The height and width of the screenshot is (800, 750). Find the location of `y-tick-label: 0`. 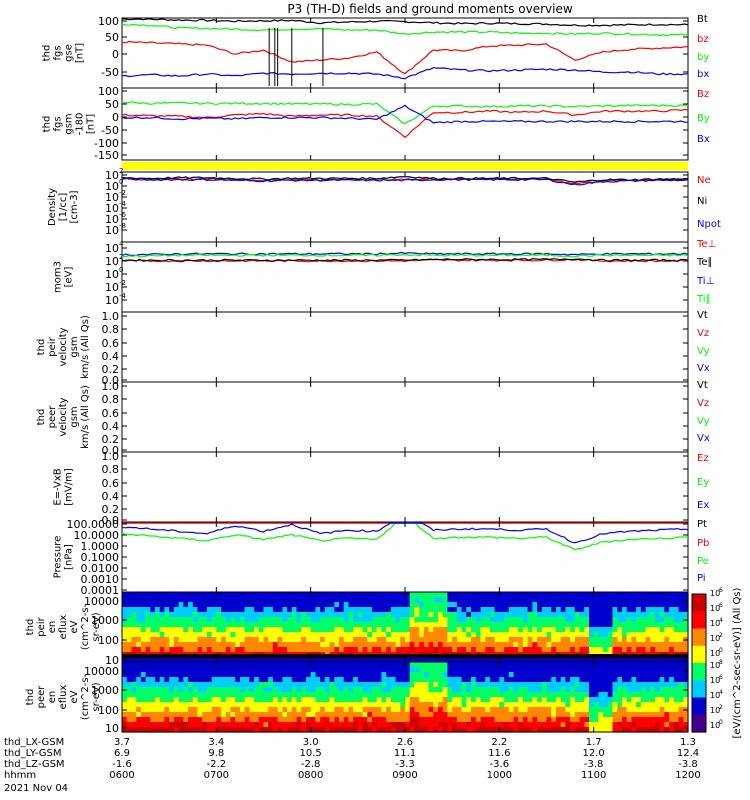

y-tick-label: 0 is located at coordinates (115, 117).